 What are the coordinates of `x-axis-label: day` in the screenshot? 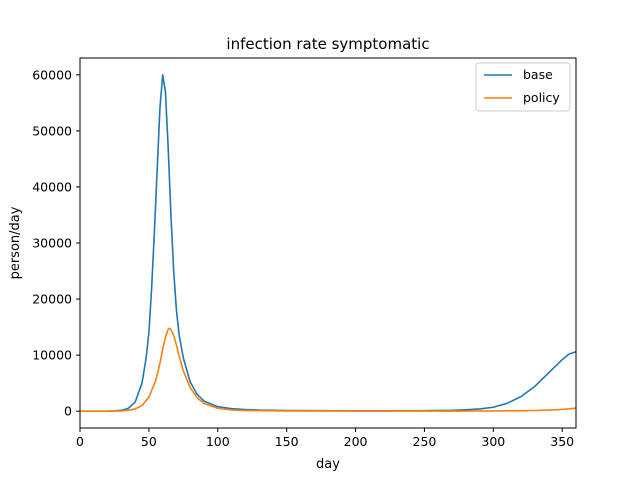 It's located at (328, 464).